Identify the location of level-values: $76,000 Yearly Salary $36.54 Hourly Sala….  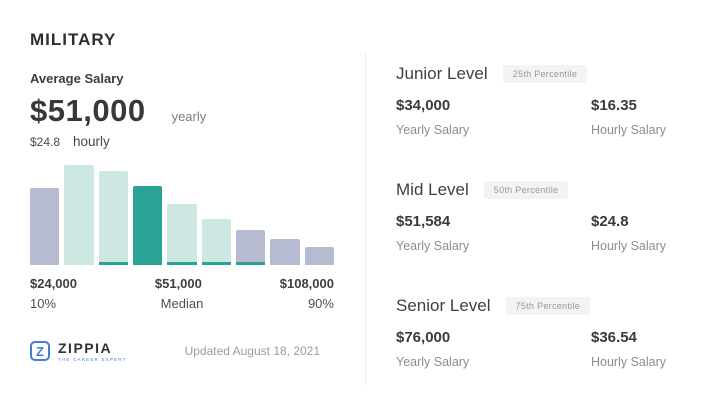
(543, 349).